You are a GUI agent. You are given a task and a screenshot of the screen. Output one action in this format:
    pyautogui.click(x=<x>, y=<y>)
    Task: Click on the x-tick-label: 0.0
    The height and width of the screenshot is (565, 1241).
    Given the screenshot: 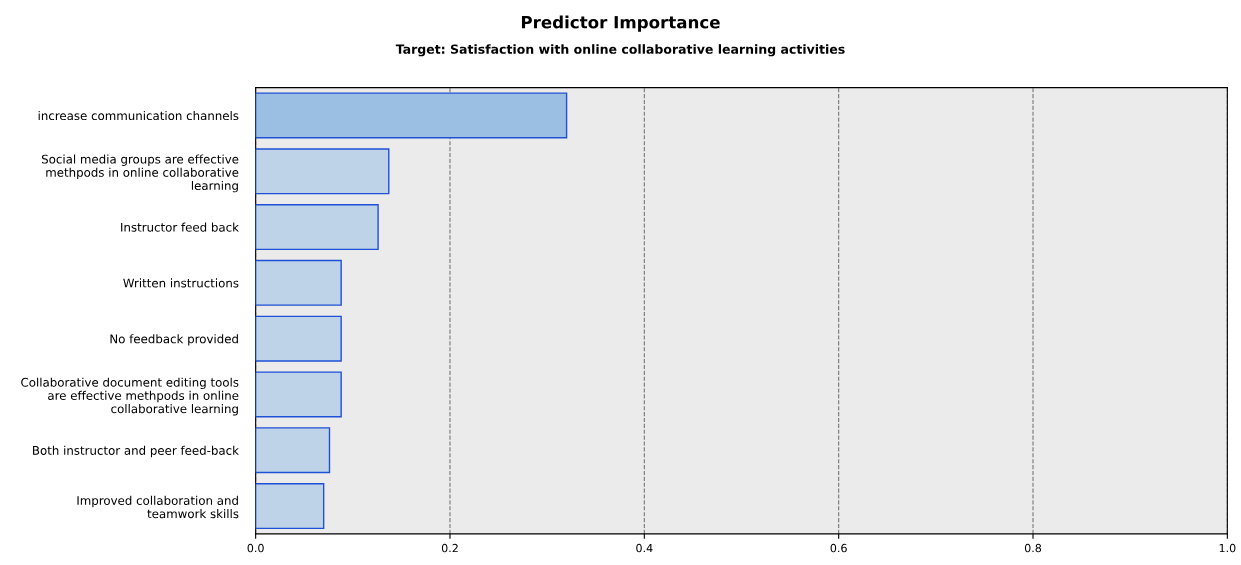 What is the action you would take?
    pyautogui.click(x=255, y=548)
    